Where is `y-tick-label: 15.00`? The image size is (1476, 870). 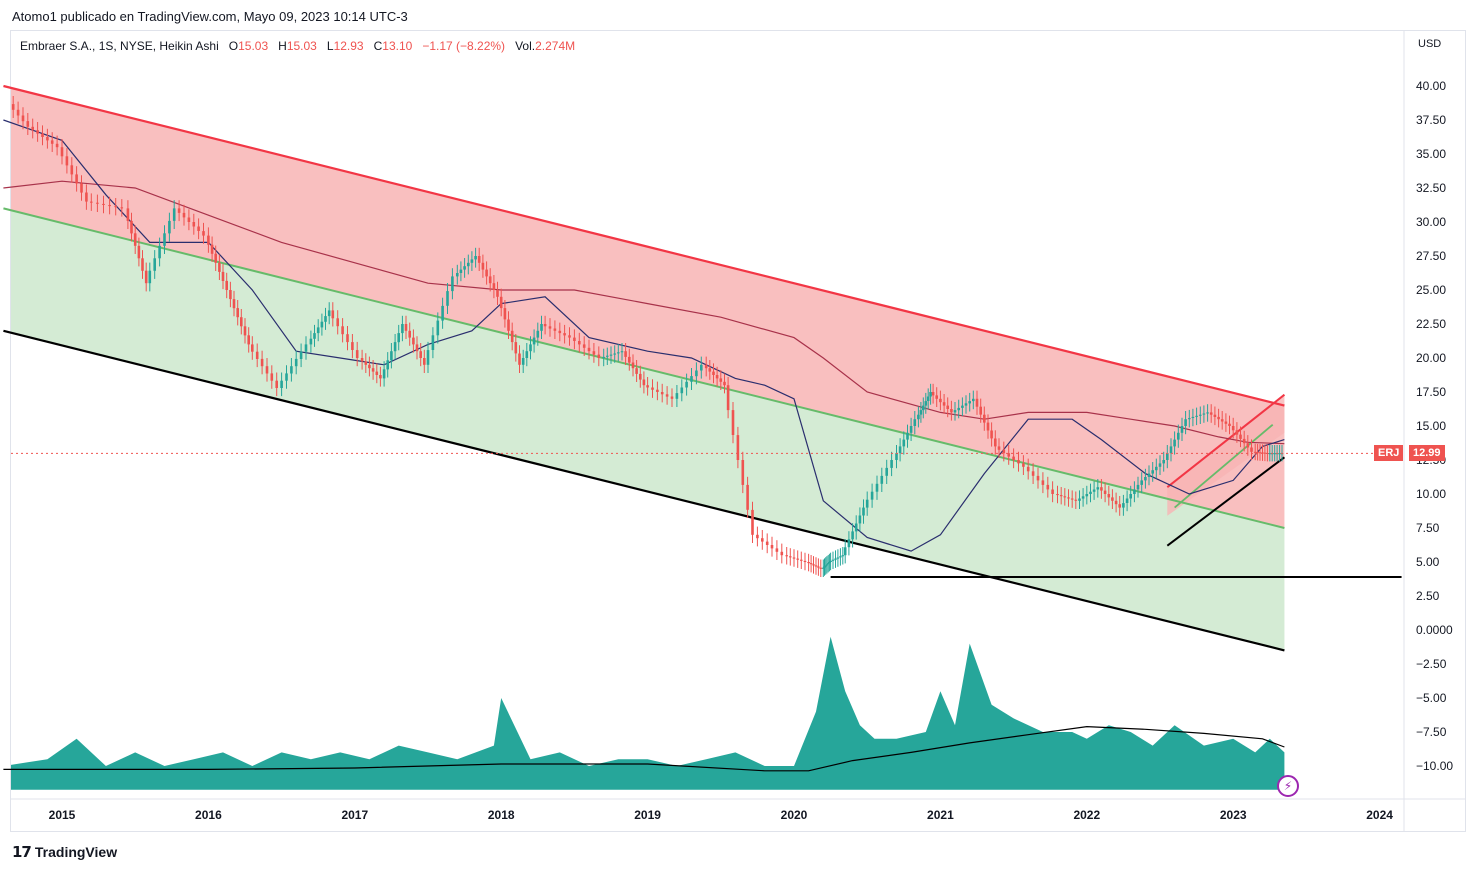
y-tick-label: 15.00 is located at coordinates (1431, 426).